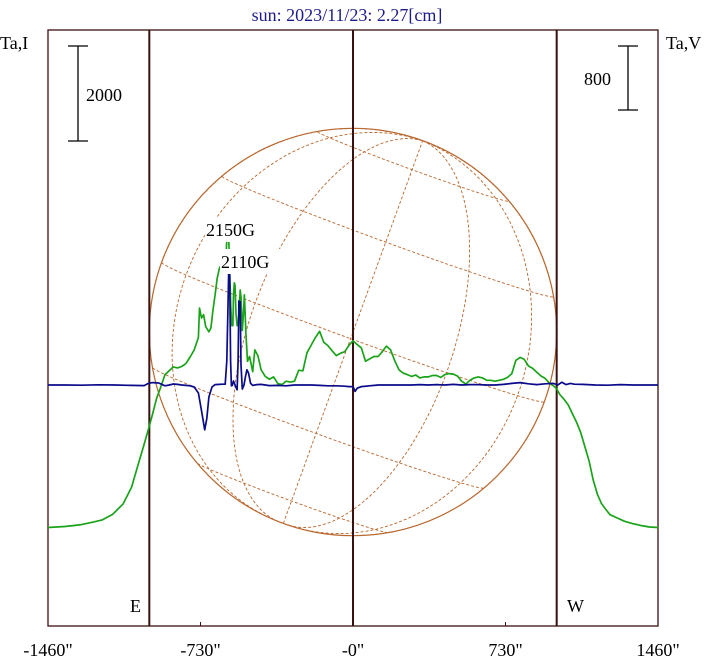 The height and width of the screenshot is (662, 708). I want to click on left-scale-bar: 2000, so click(95, 93).